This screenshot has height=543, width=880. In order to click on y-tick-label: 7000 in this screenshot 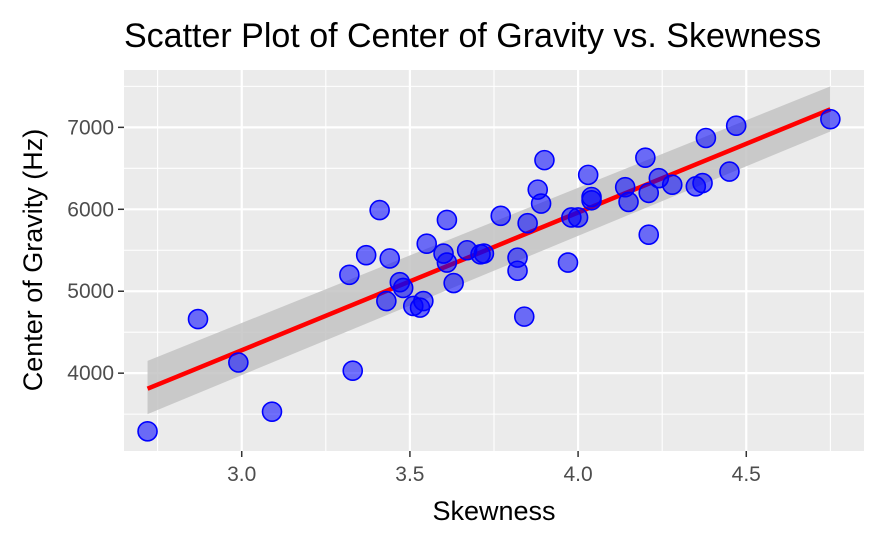, I will do `click(90, 127)`.